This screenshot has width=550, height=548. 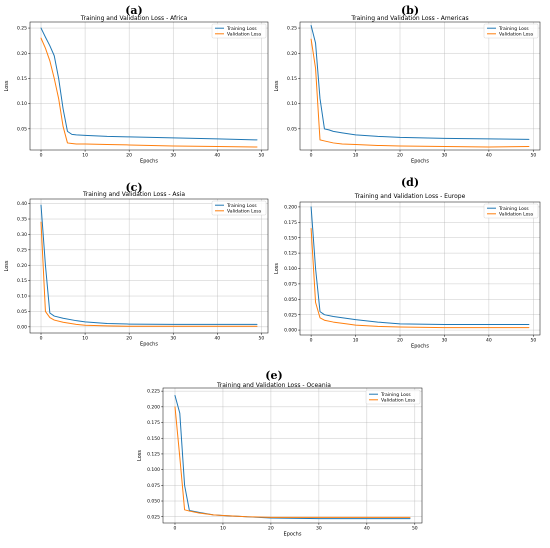 What do you see at coordinates (410, 196) in the screenshot?
I see `chart-title: Training and Validation Loss - Europe` at bounding box center [410, 196].